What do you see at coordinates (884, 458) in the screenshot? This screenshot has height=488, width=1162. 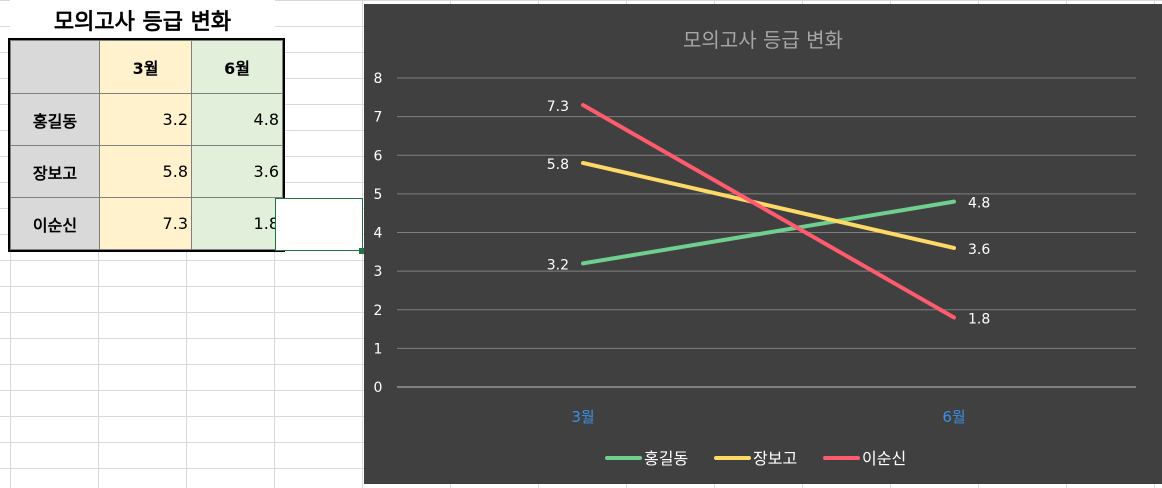 I see `legend-label: 이순신` at bounding box center [884, 458].